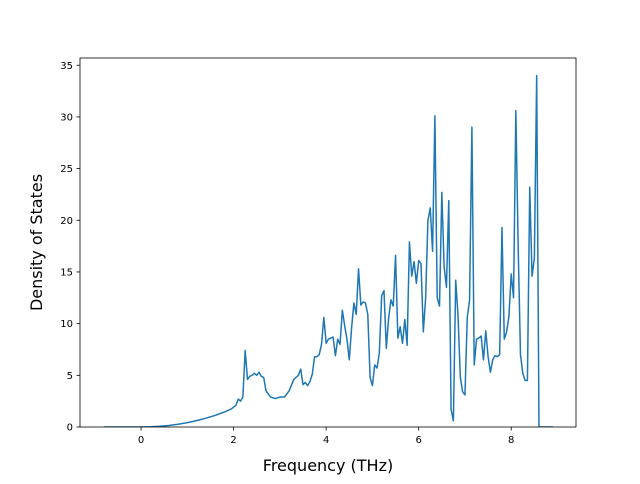  What do you see at coordinates (141, 440) in the screenshot?
I see `x-tick-label: 0` at bounding box center [141, 440].